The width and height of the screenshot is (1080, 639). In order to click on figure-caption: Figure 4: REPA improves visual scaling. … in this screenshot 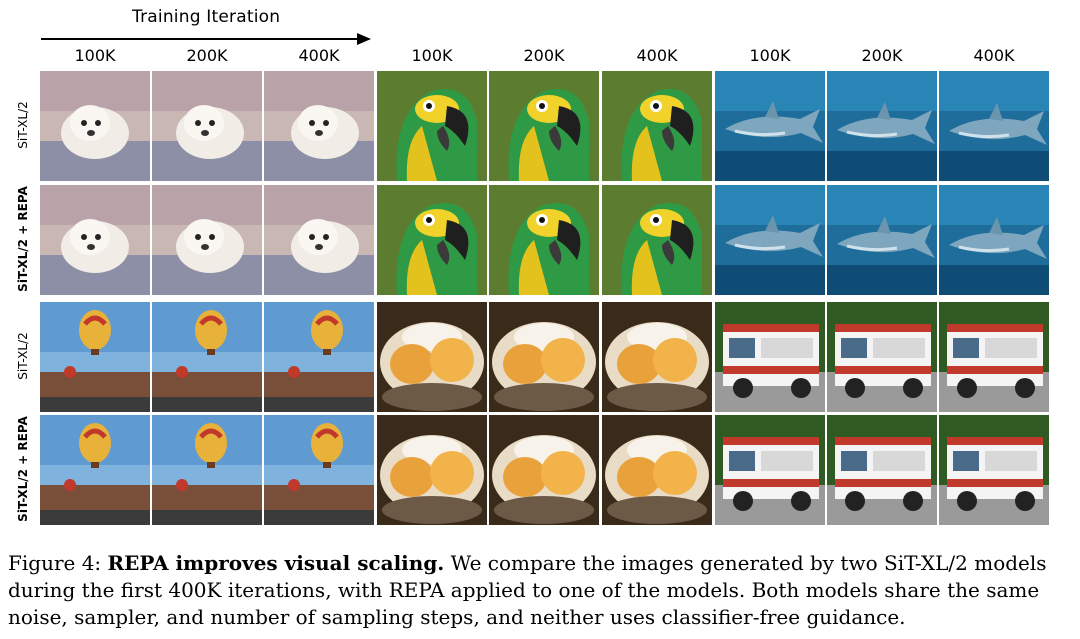, I will do `click(540, 590)`.